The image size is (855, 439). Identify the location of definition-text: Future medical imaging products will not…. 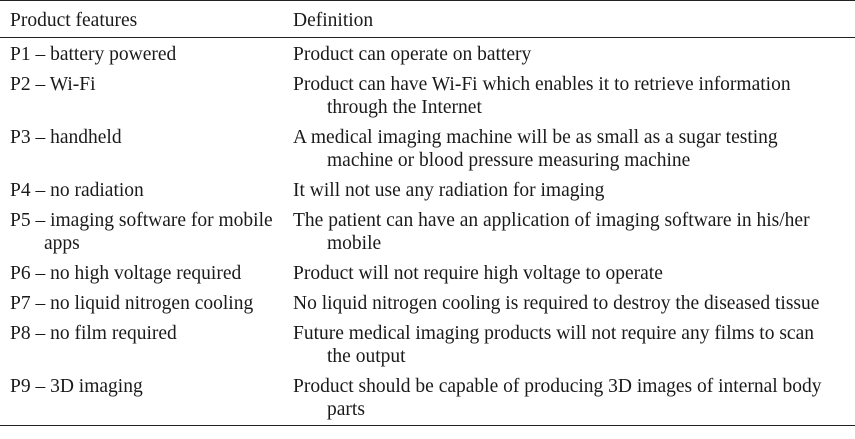
(553, 345).